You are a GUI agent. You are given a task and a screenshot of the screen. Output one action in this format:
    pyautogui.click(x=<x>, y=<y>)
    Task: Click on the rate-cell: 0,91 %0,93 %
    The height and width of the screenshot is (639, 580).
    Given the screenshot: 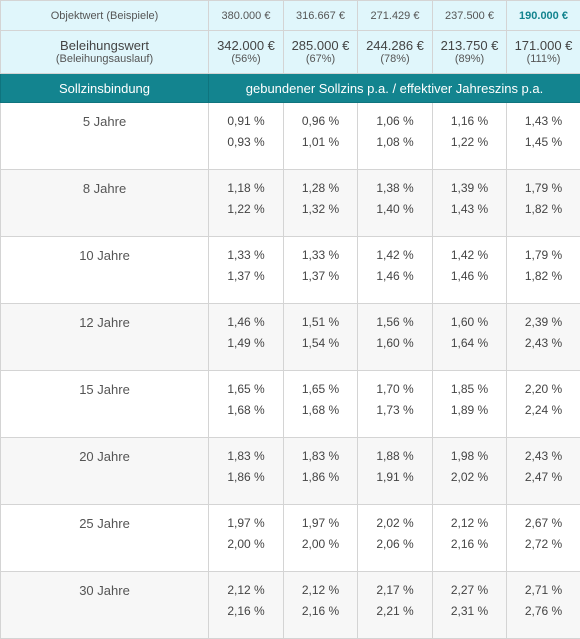 What is the action you would take?
    pyautogui.click(x=246, y=136)
    